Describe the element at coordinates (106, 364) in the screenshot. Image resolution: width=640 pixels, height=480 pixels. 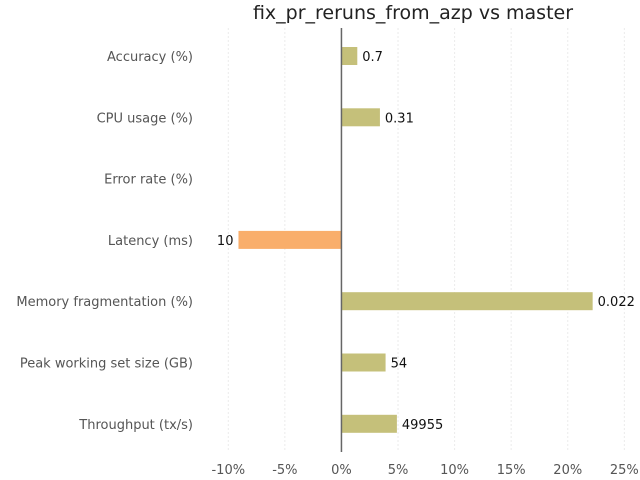
I see `category-label: Peak working set size (GB)` at that location.